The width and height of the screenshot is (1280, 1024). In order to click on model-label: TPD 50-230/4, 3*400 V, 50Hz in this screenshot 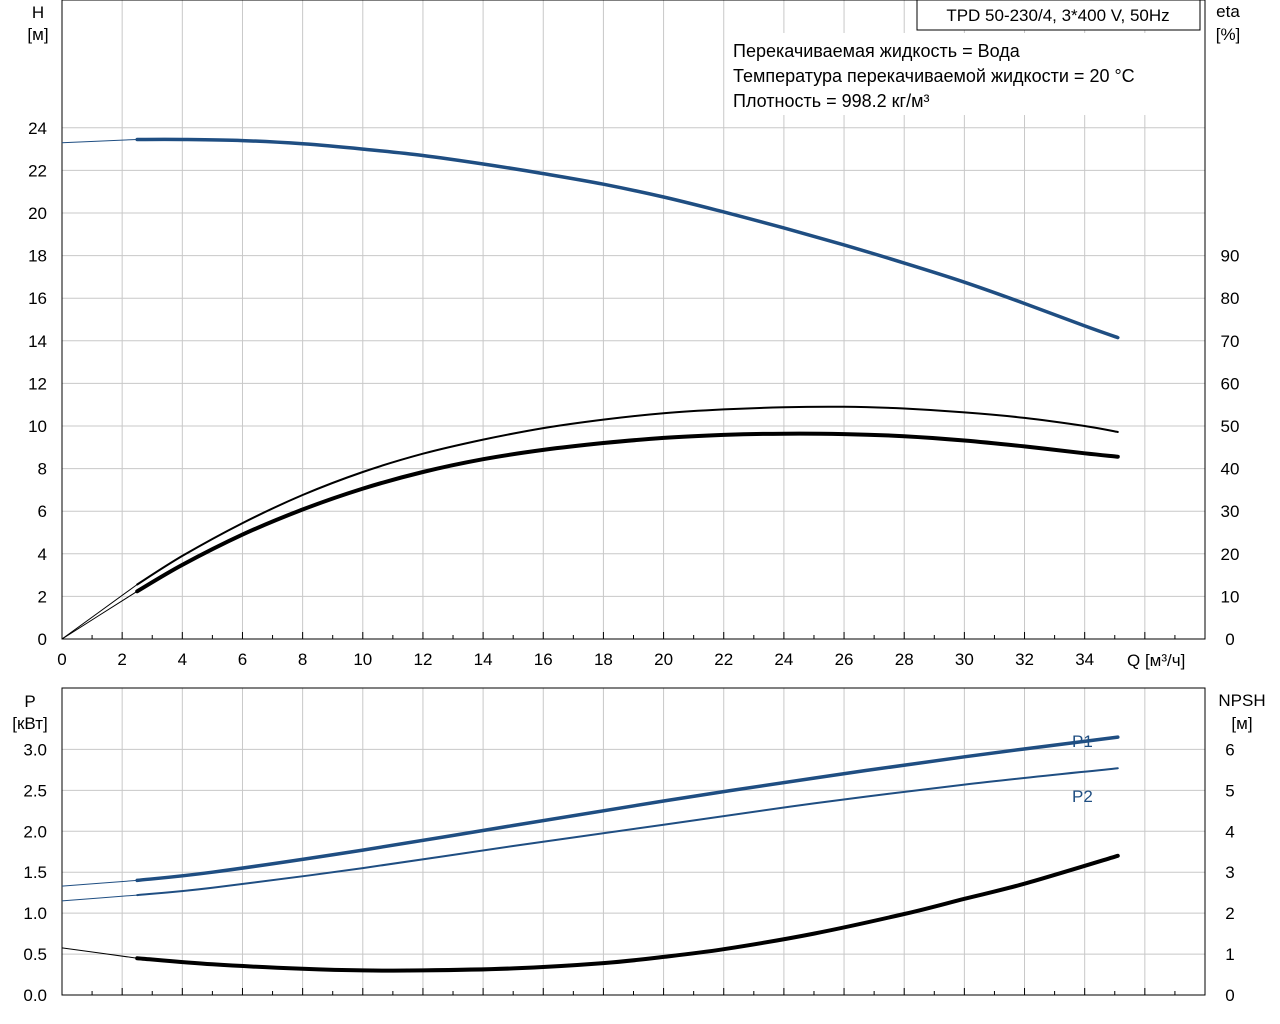, I will do `click(1057, 15)`.